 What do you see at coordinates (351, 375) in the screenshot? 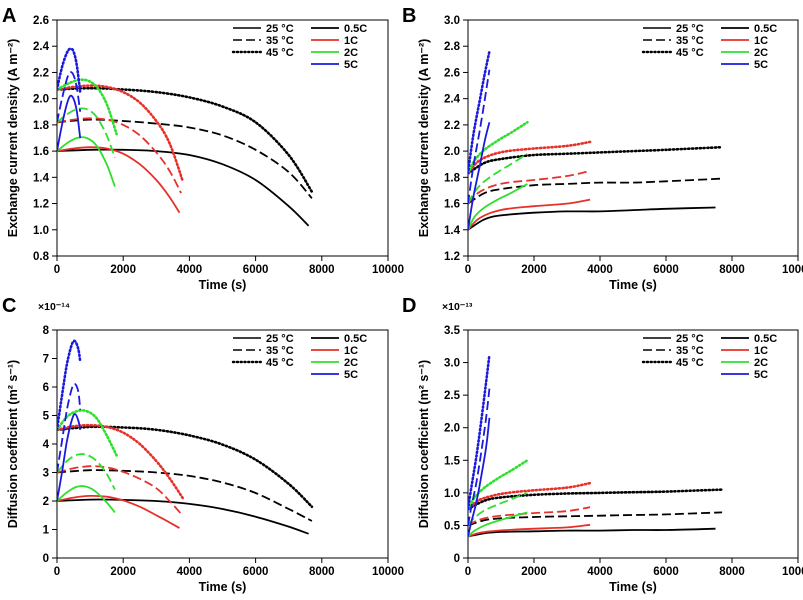
I see `legend-label-c-5c: 5C` at bounding box center [351, 375].